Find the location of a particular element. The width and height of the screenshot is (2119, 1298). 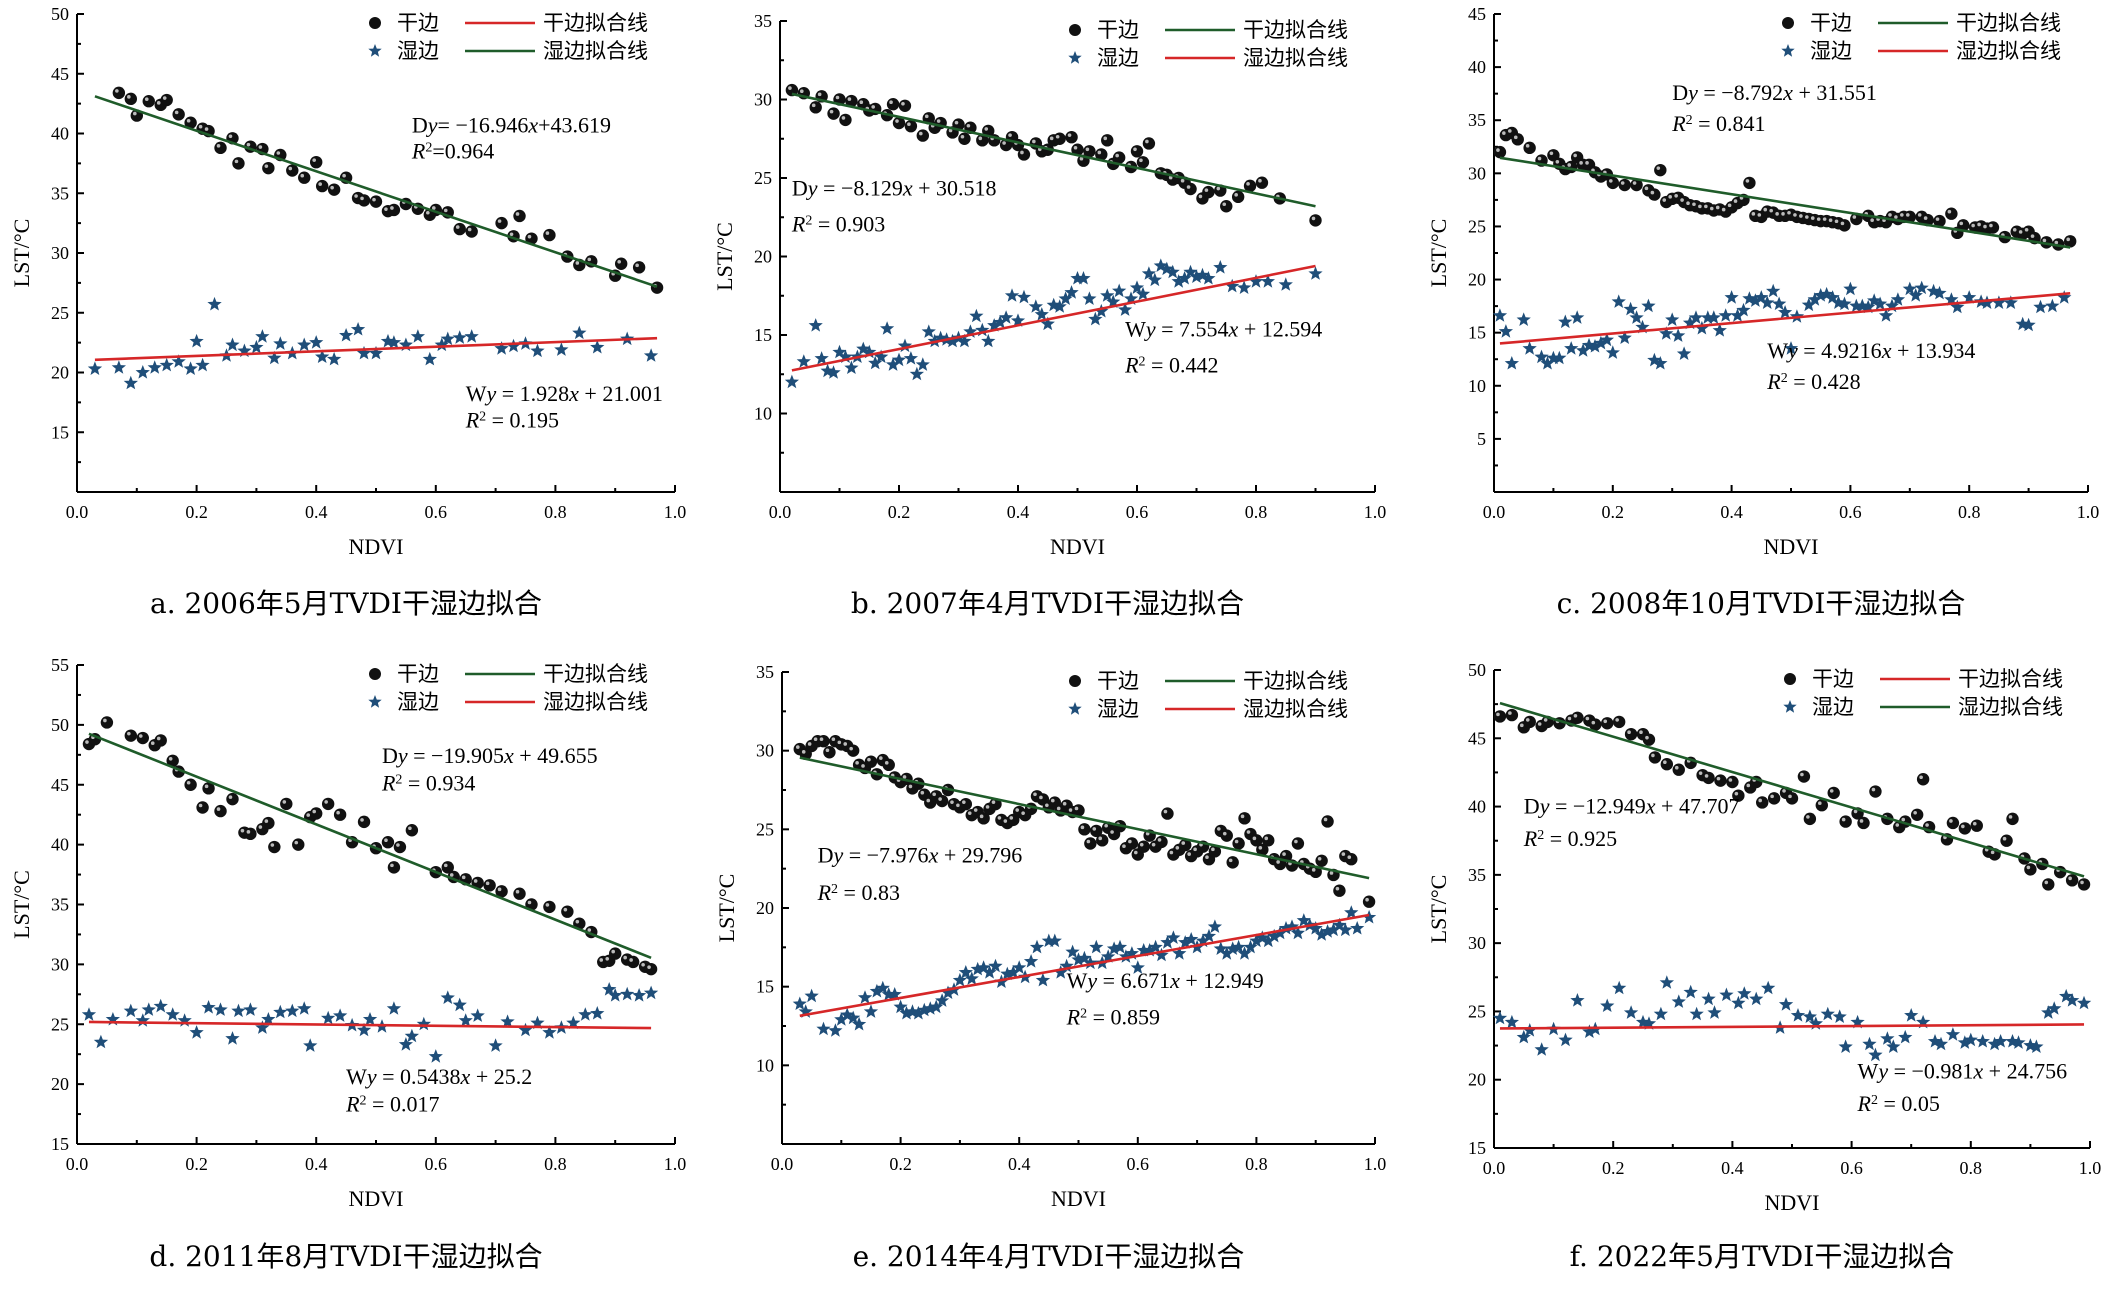

wet-fit-equation: Wy = 7.554x + 12.594 is located at coordinates (1223, 329).